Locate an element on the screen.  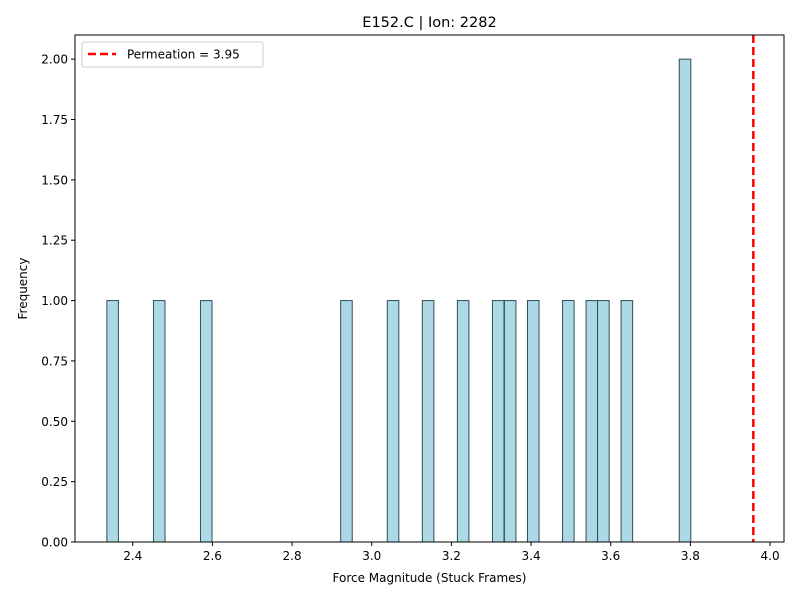
y-axis-title: Frequency is located at coordinates (23, 289).